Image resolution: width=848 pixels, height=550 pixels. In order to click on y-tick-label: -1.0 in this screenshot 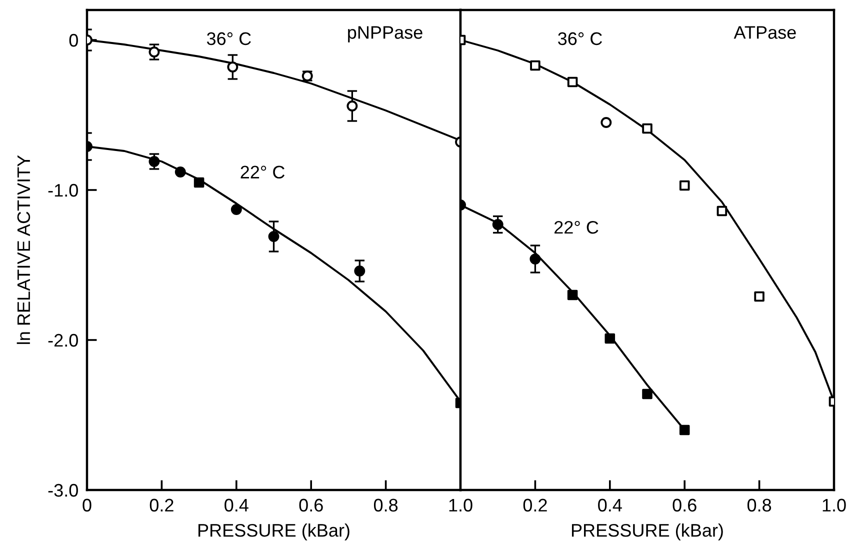, I will do `click(63, 190)`.